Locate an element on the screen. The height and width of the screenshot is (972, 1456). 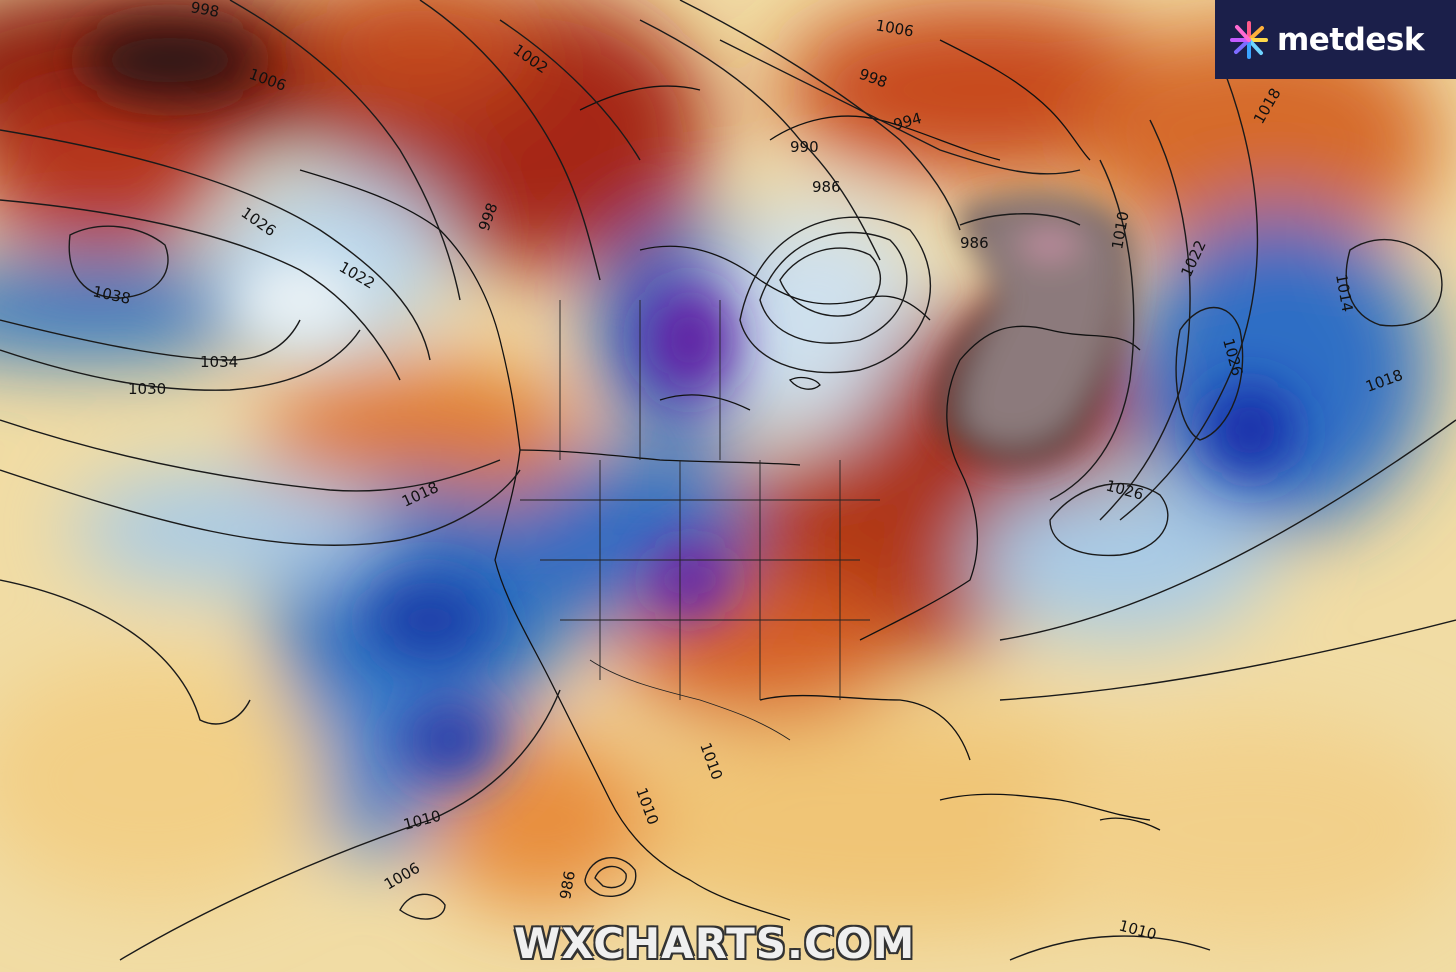
isobar-label: 990 is located at coordinates (804, 147).